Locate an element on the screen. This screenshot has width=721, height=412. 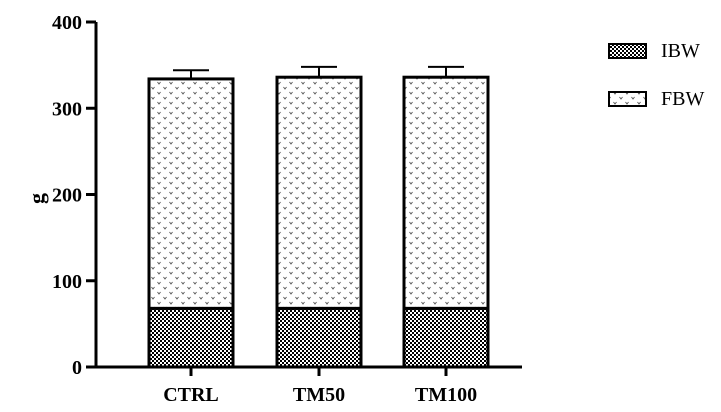
bar-fbw-tm100 is located at coordinates (446, 192).